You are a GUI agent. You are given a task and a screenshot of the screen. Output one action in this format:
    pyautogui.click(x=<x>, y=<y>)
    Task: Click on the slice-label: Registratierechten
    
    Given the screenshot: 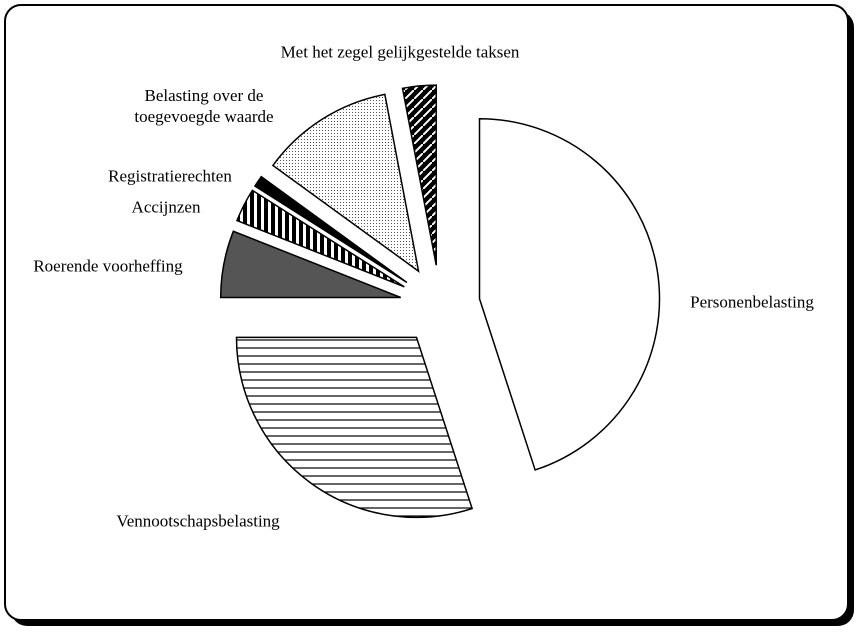 What is the action you would take?
    pyautogui.click(x=170, y=176)
    